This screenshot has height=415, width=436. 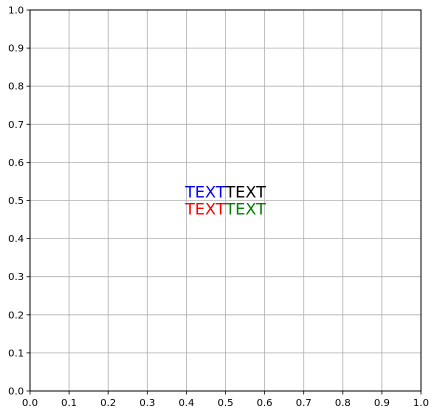 I want to click on x-tick-label: 0.1, so click(x=69, y=403).